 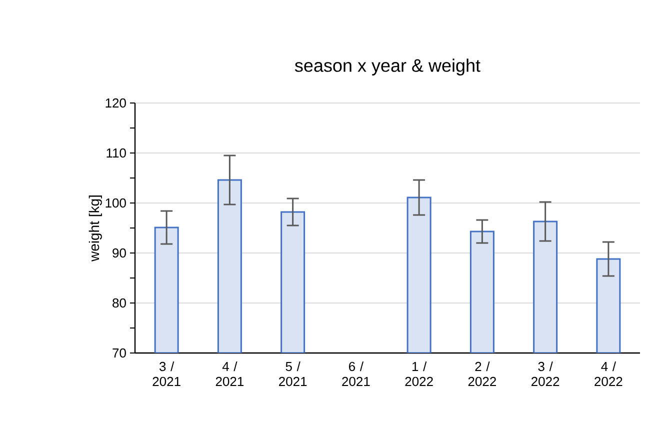 What do you see at coordinates (119, 303) in the screenshot?
I see `y-tick-label: 80` at bounding box center [119, 303].